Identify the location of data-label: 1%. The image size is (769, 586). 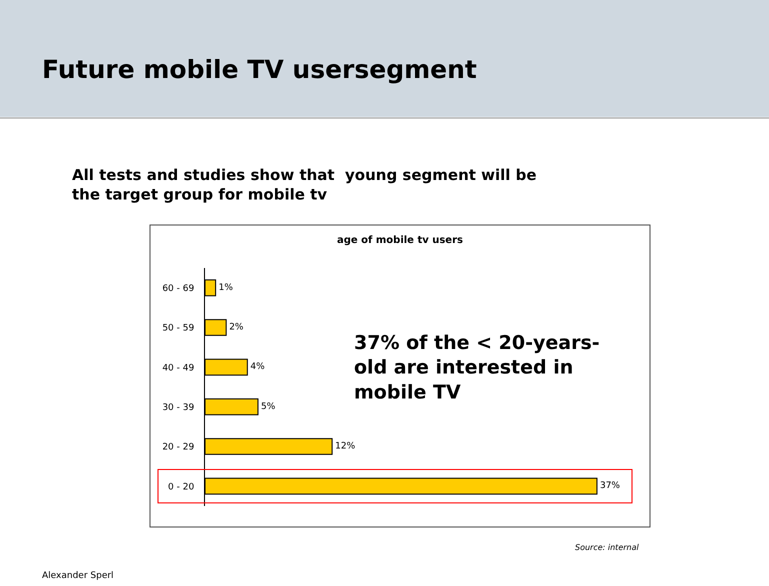
(226, 287).